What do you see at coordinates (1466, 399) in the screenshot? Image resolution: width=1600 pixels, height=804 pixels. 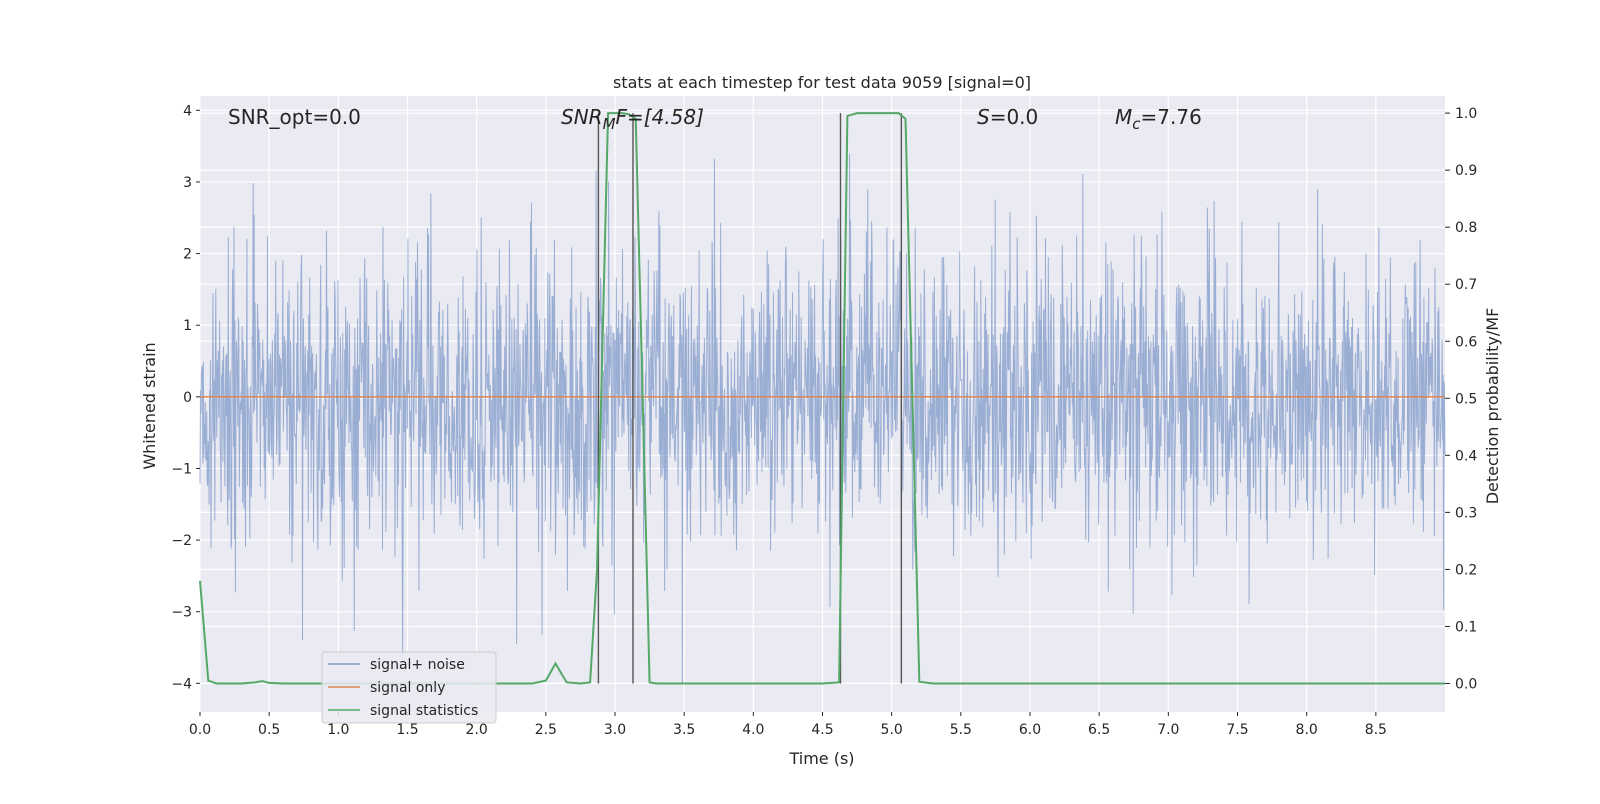 I see `y-right-tick-label: 0.5` at bounding box center [1466, 399].